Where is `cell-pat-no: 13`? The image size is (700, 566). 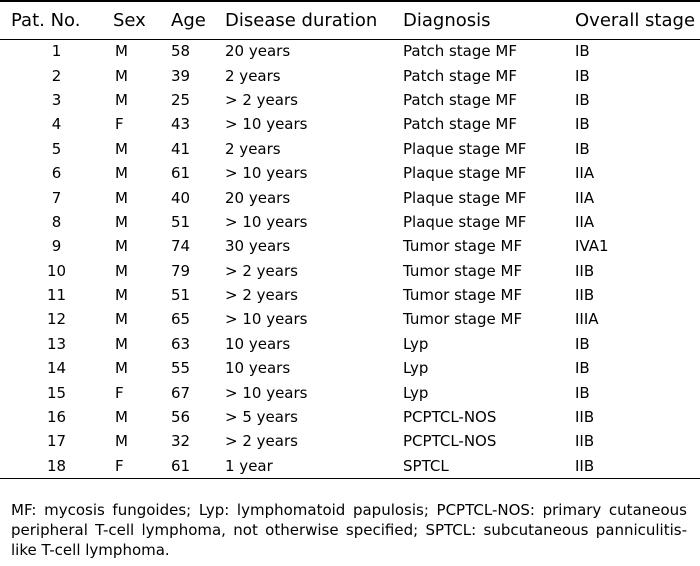
cell-pat-no: 13 is located at coordinates (56, 343).